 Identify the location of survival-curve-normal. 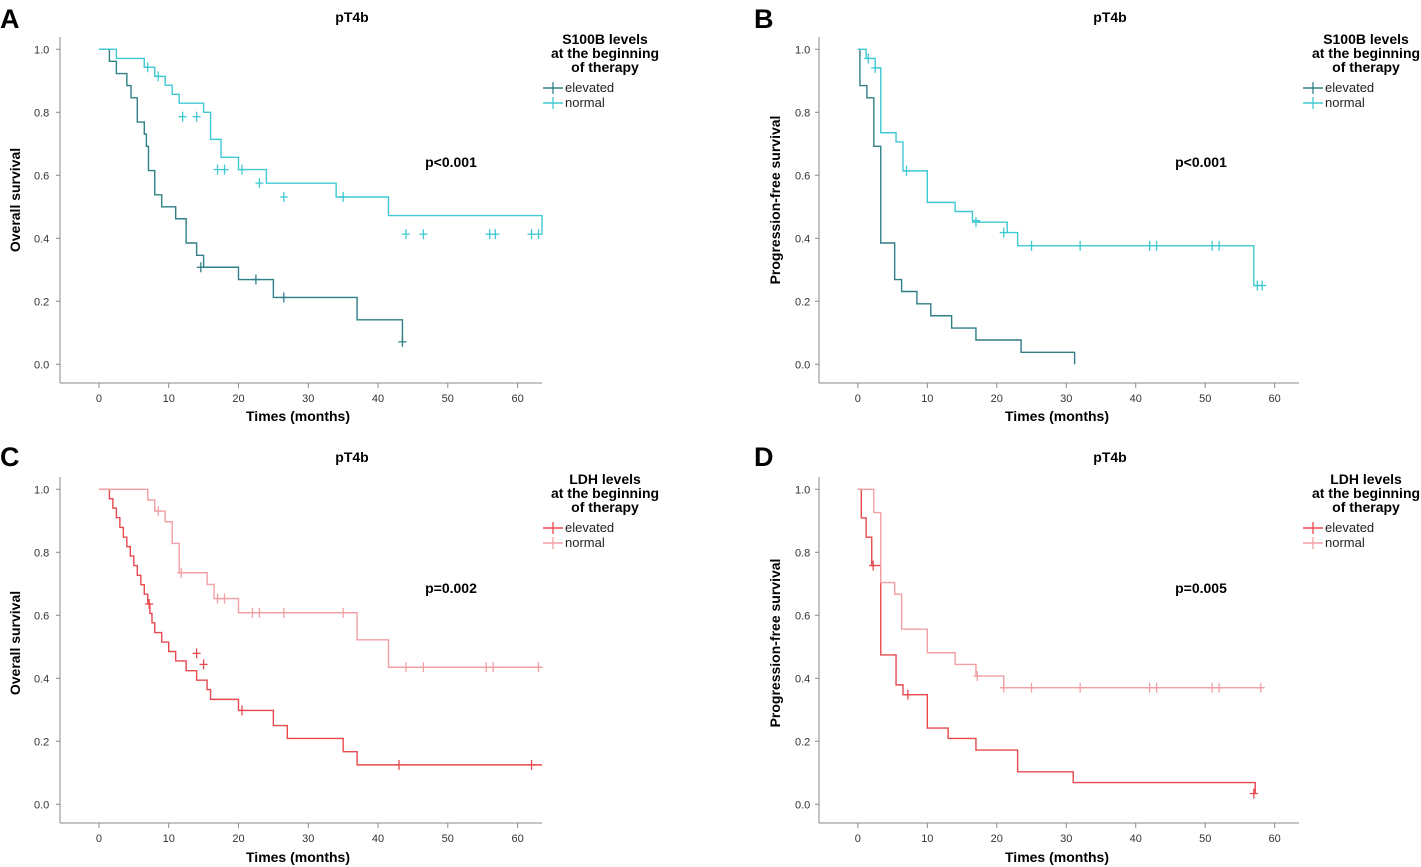
(320, 578).